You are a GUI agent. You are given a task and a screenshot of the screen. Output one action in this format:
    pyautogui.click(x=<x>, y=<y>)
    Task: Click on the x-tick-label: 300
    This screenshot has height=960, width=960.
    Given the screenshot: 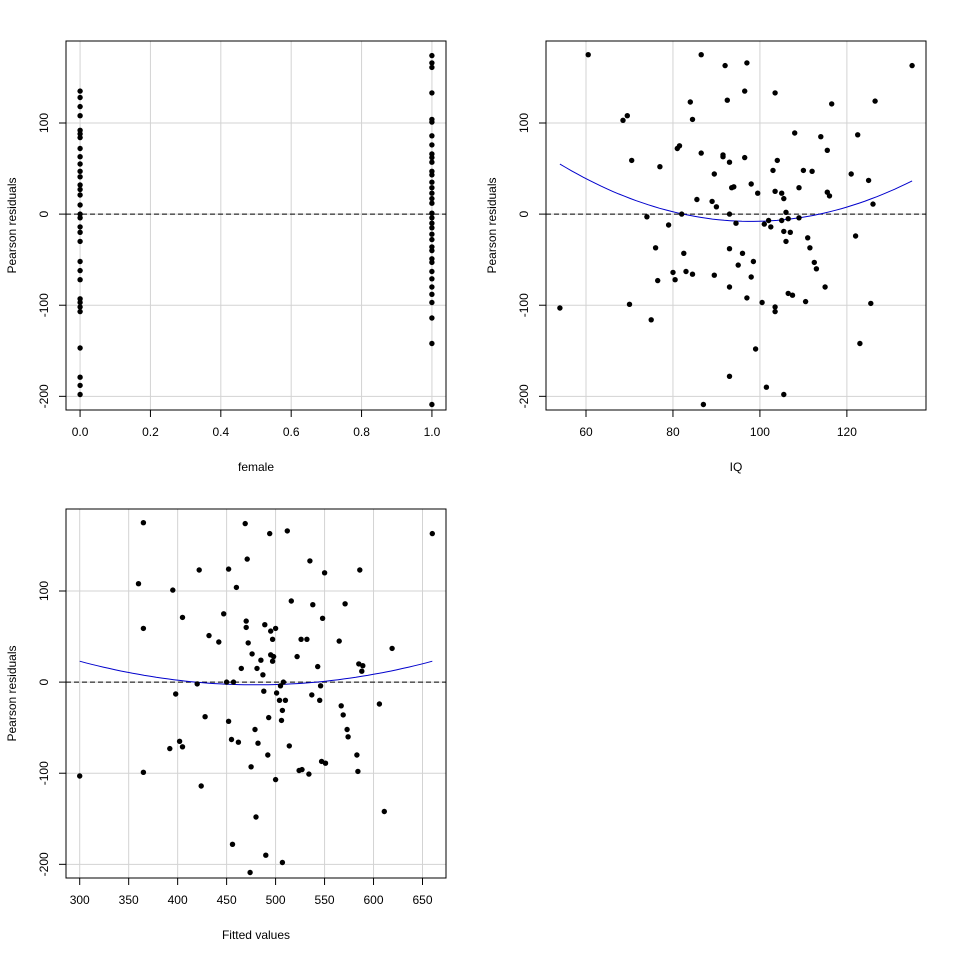 What is the action you would take?
    pyautogui.click(x=80, y=900)
    